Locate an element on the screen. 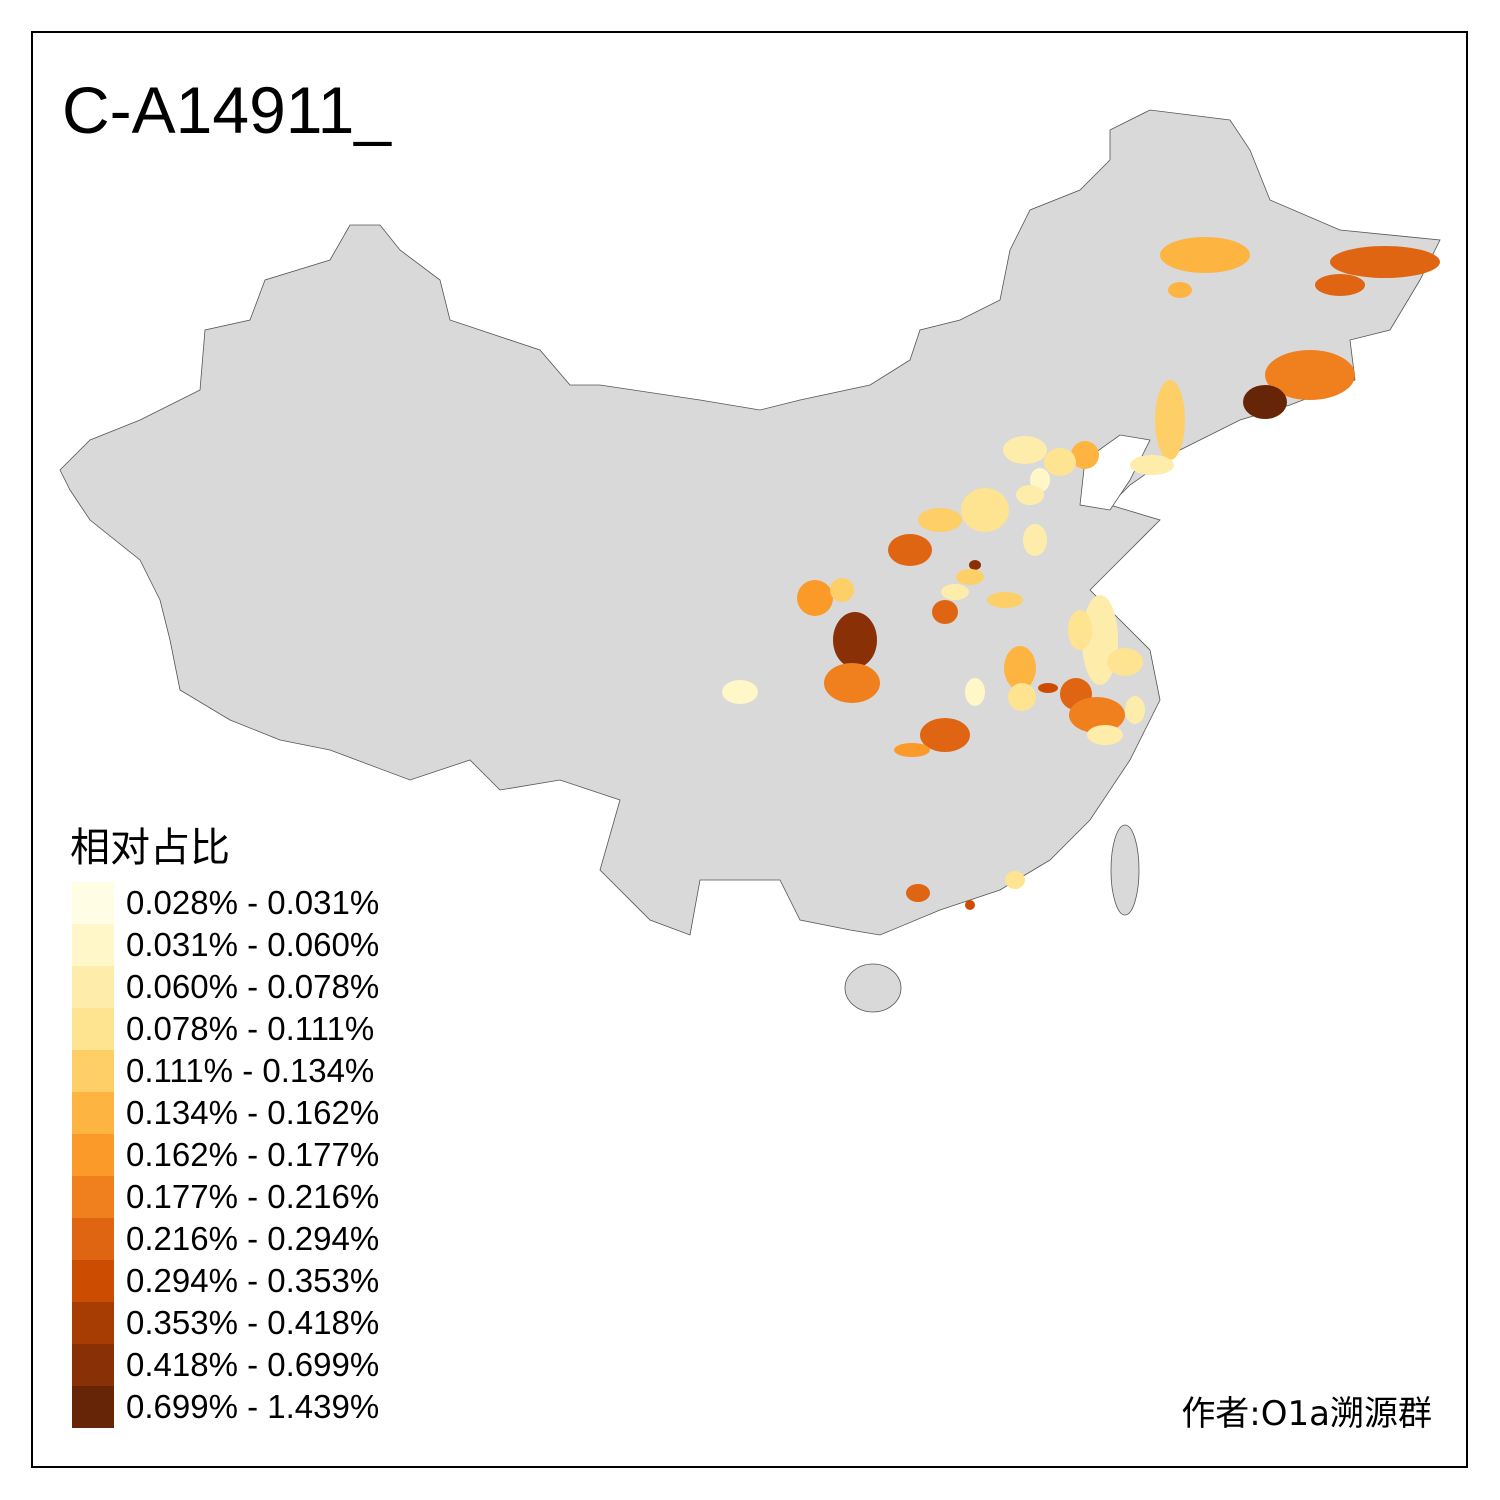 Image resolution: width=1500 pixels, height=1500 pixels. legend-label: 0.078% - 0.111% is located at coordinates (250, 1028).